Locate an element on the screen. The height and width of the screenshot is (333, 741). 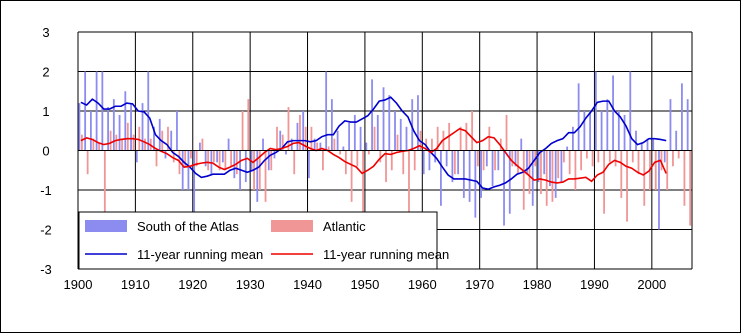
x-tick-label: 1970 is located at coordinates (479, 284).